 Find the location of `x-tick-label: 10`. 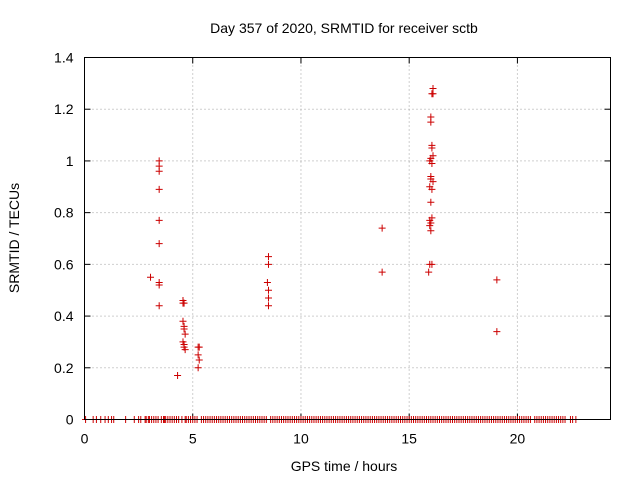

x-tick-label: 10 is located at coordinates (301, 439).